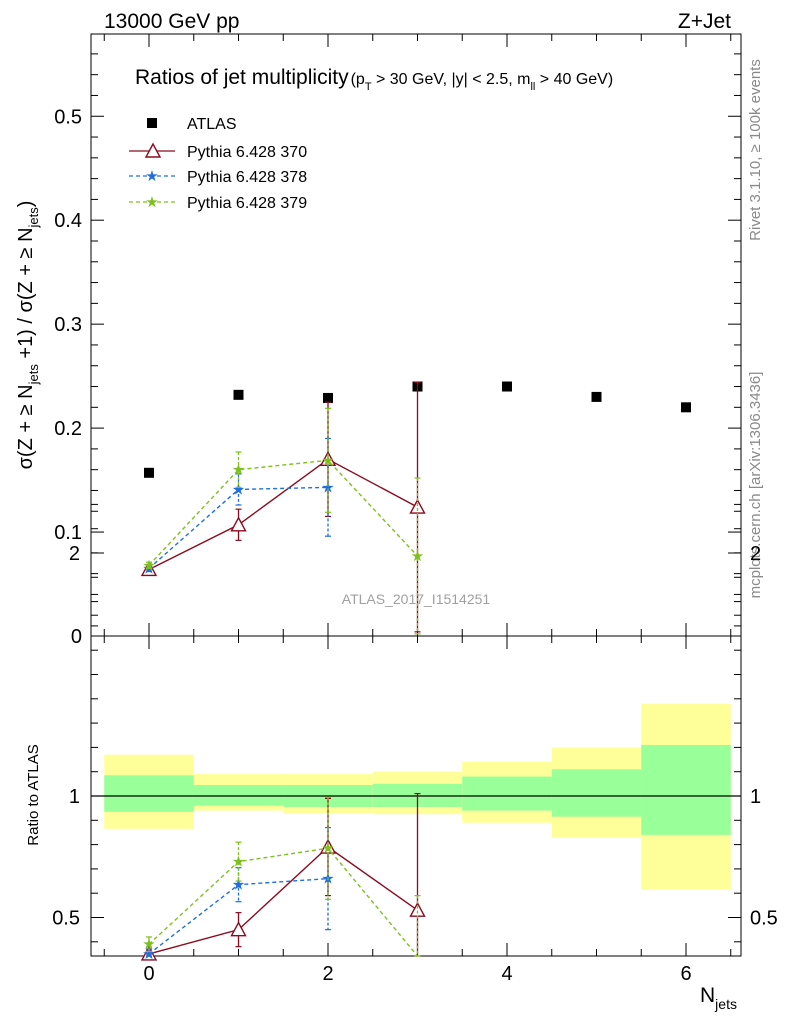  I want to click on main-ylabel-sub-1: jets, so click(33, 375).